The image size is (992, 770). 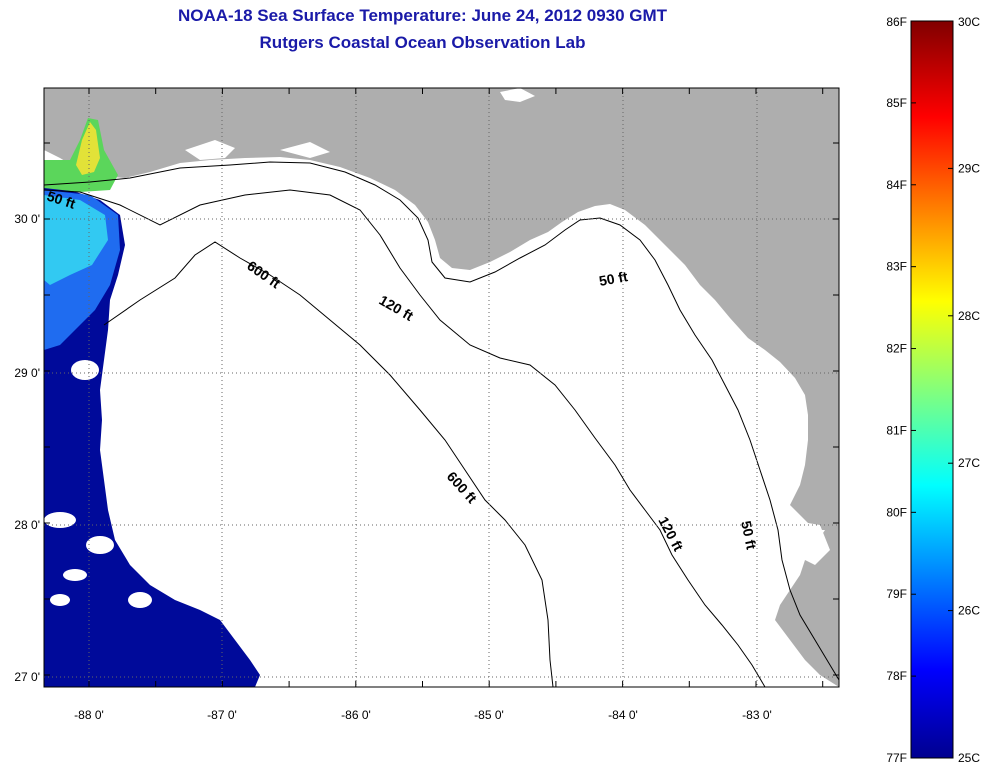 I want to click on lon-tick-label: -85 0', so click(x=489, y=715).